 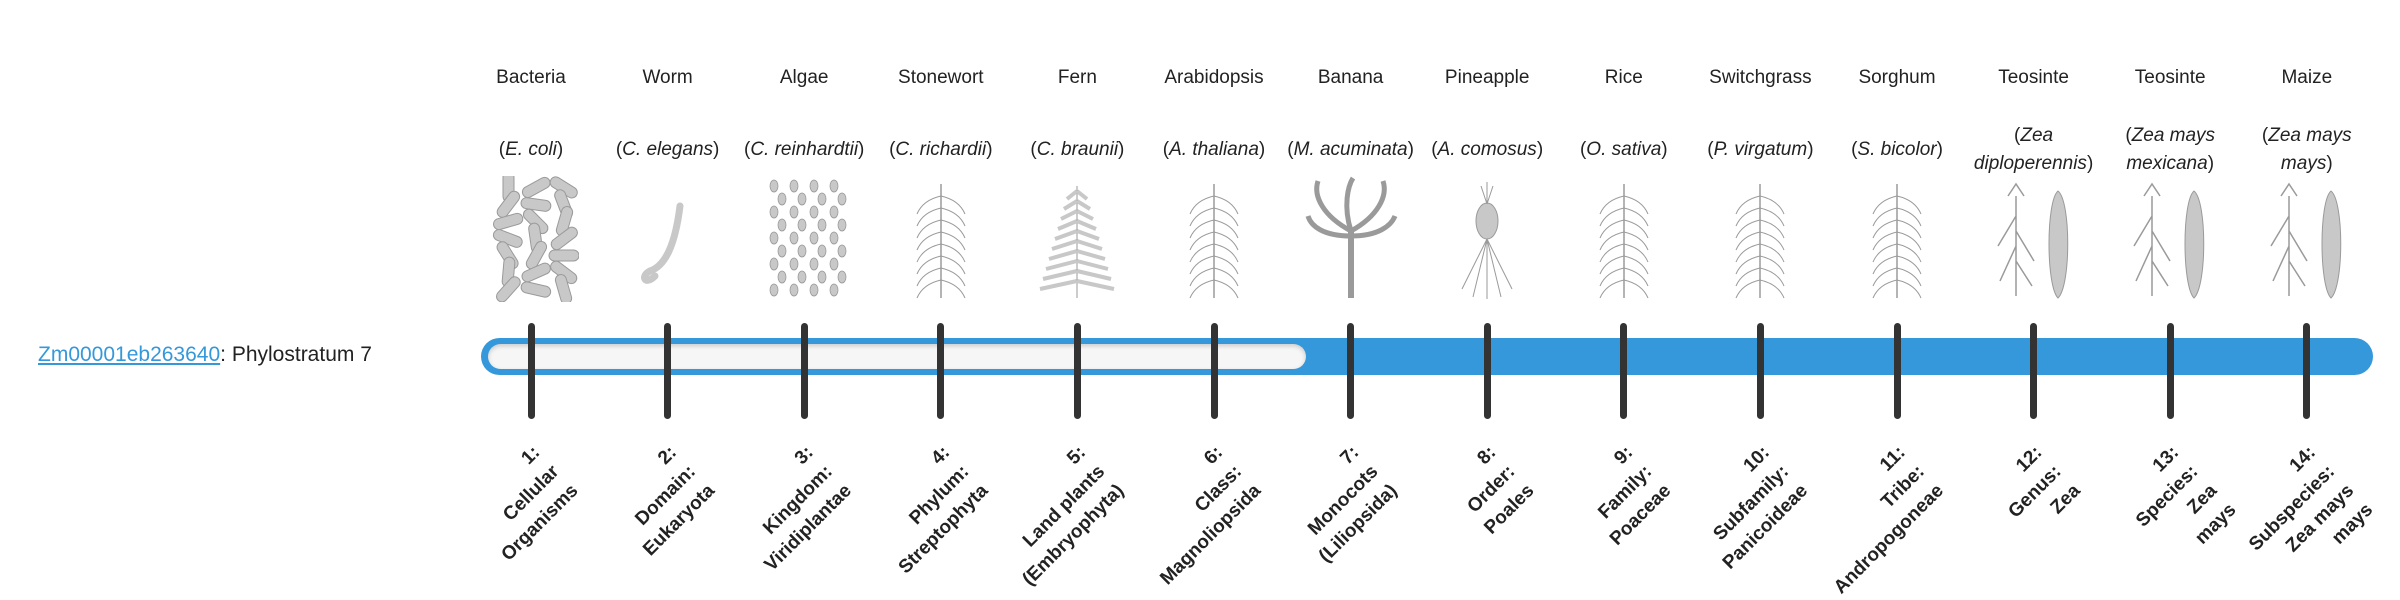 What do you see at coordinates (1077, 77) in the screenshot?
I see `organism-common-name: Fern` at bounding box center [1077, 77].